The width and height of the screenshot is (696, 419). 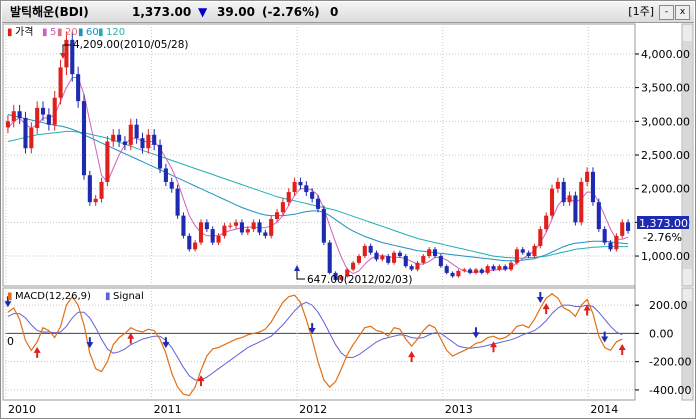 I want to click on macd-scroll-thumb, so click(x=687, y=345).